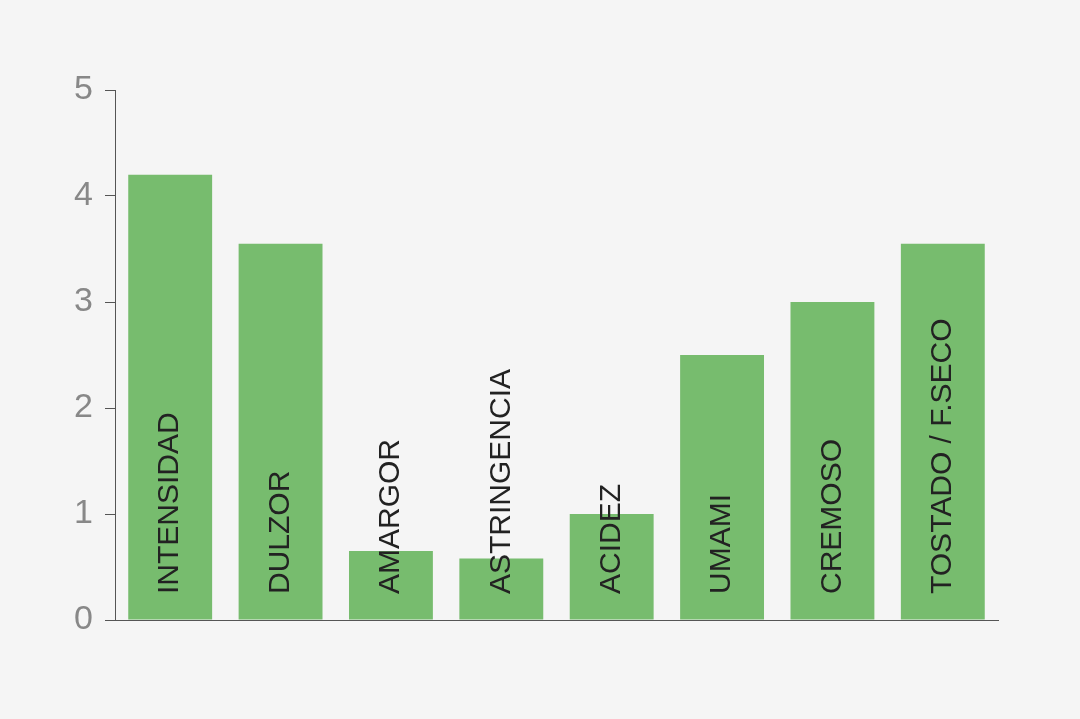 The image size is (1080, 719). What do you see at coordinates (83, 193) in the screenshot?
I see `y-tick-label: 4` at bounding box center [83, 193].